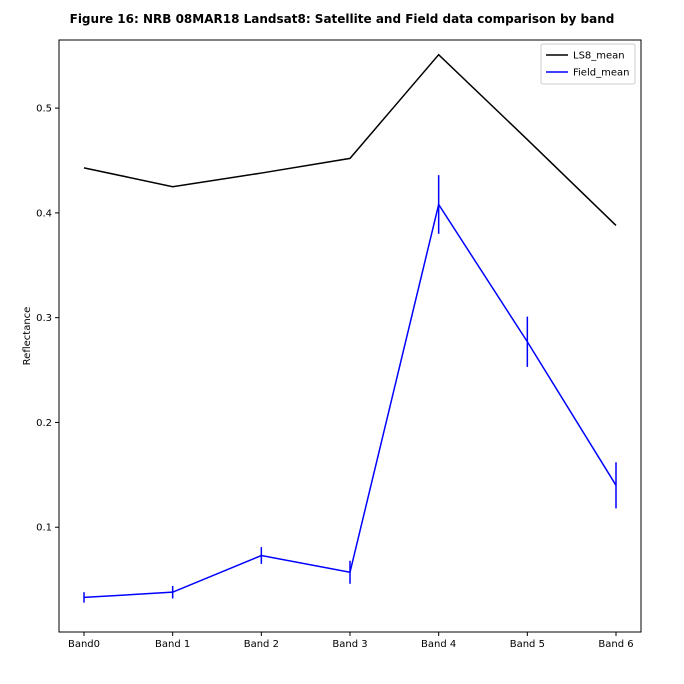 The image size is (684, 684). Describe the element at coordinates (84, 644) in the screenshot. I see `x-tick-label: Band0` at that location.